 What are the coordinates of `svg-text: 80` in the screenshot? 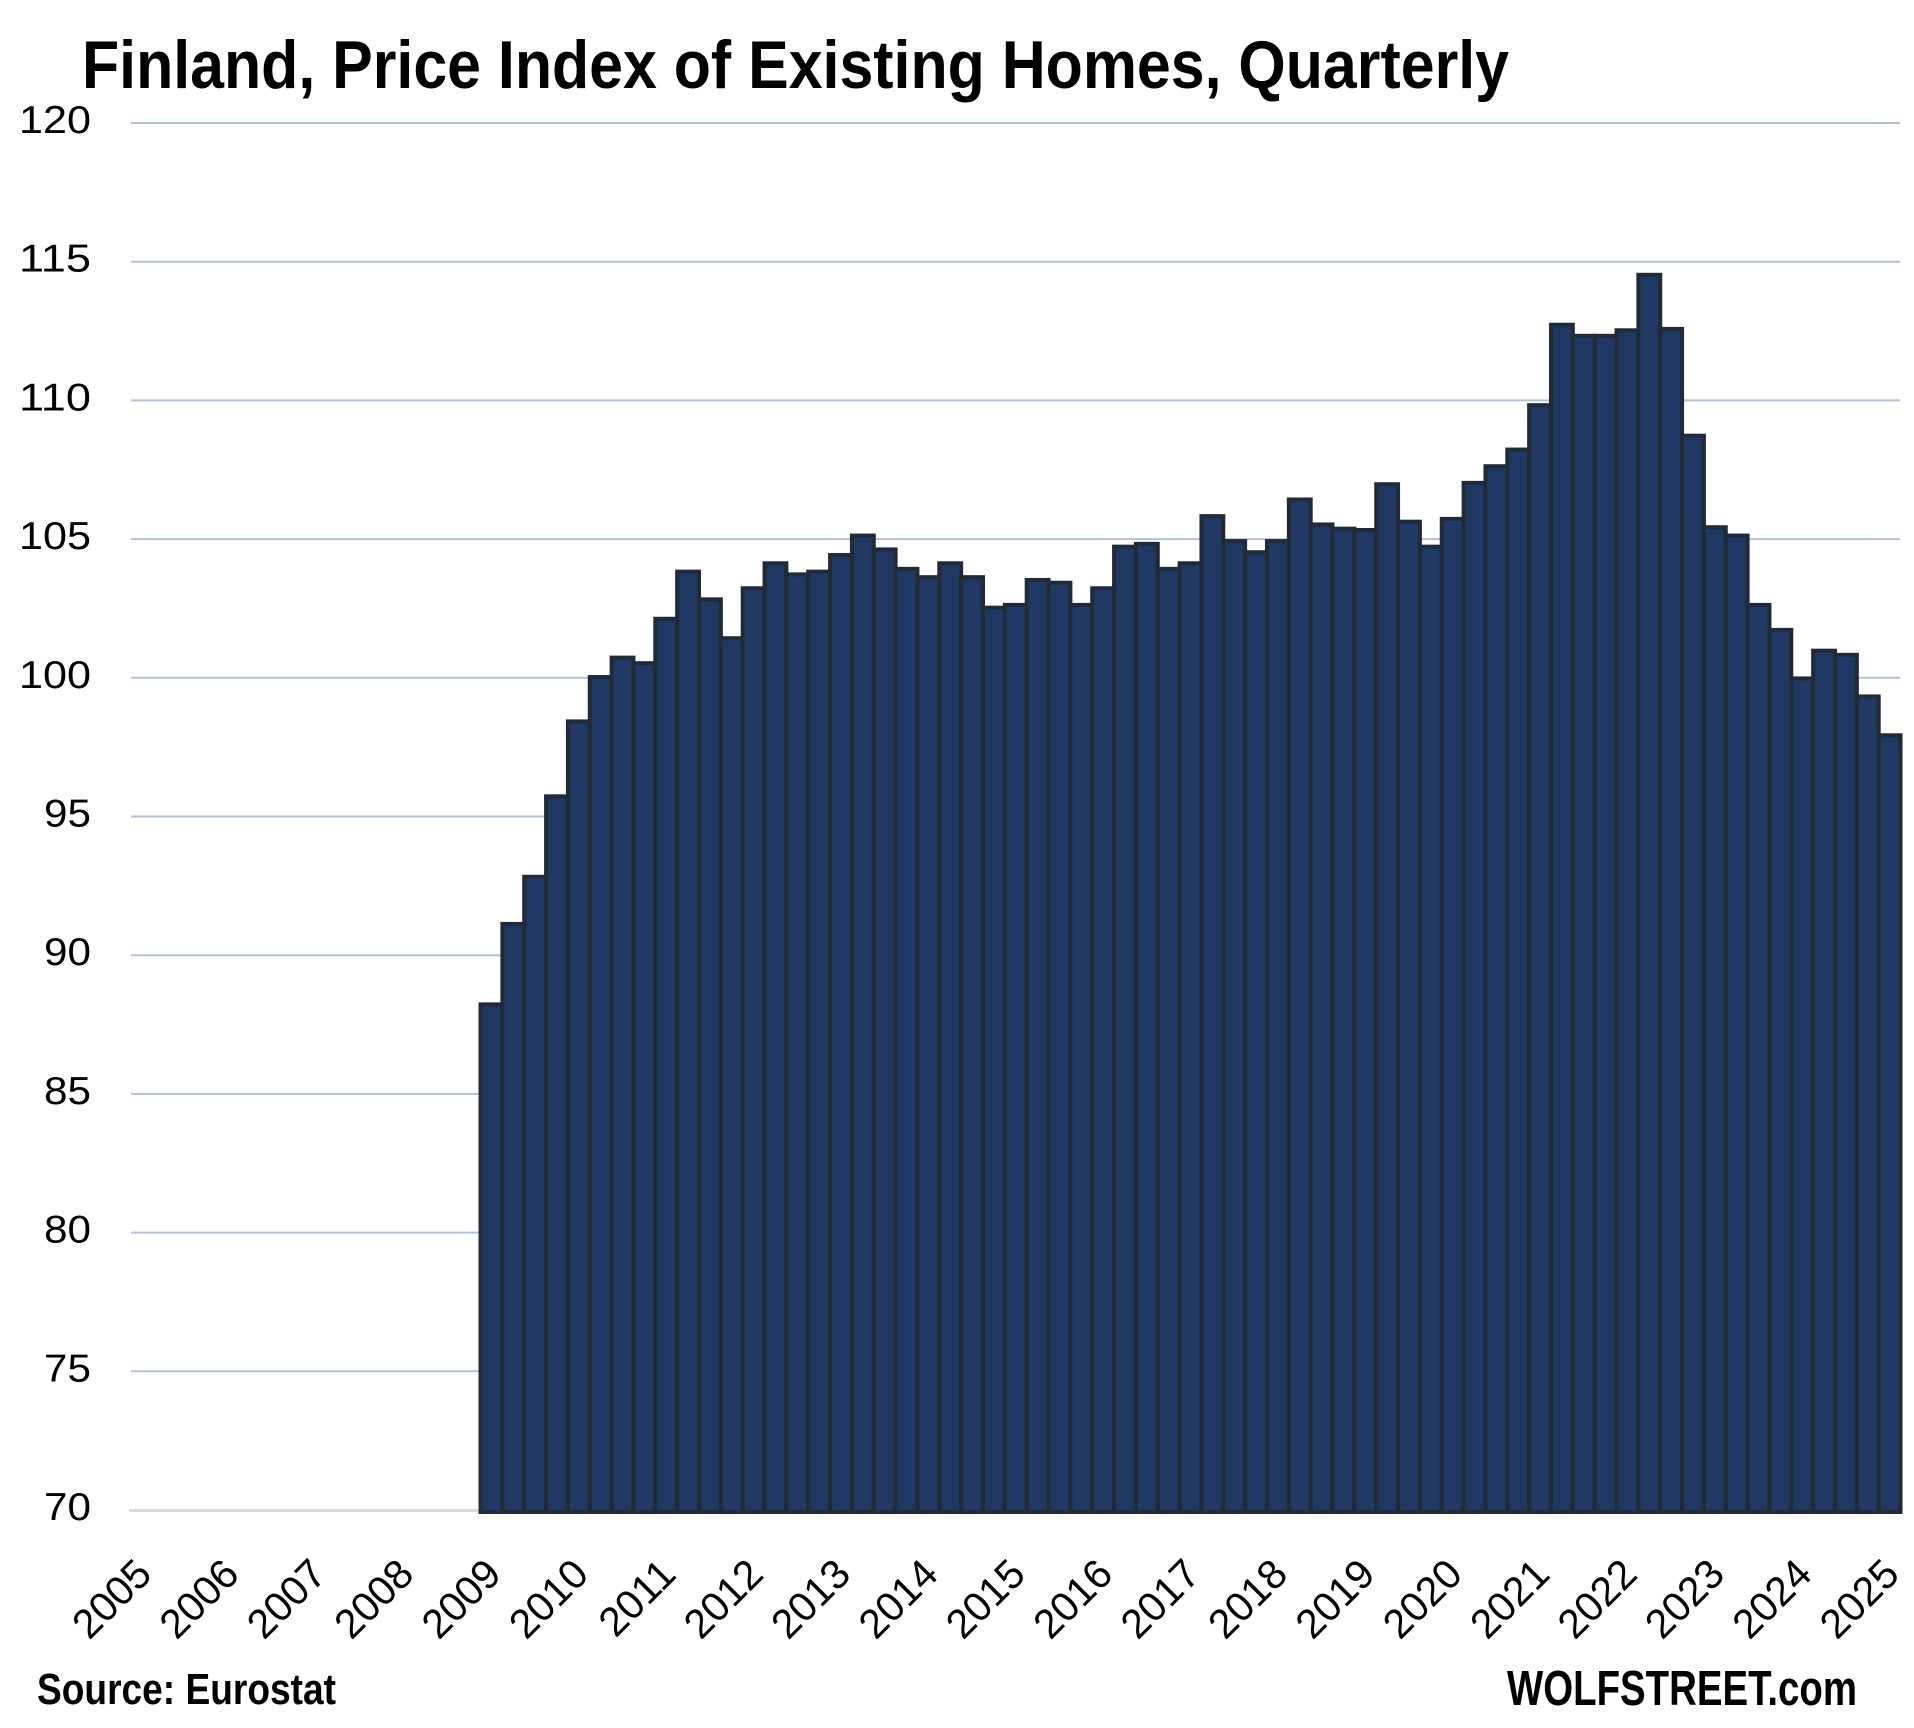 It's located at (67, 1230).